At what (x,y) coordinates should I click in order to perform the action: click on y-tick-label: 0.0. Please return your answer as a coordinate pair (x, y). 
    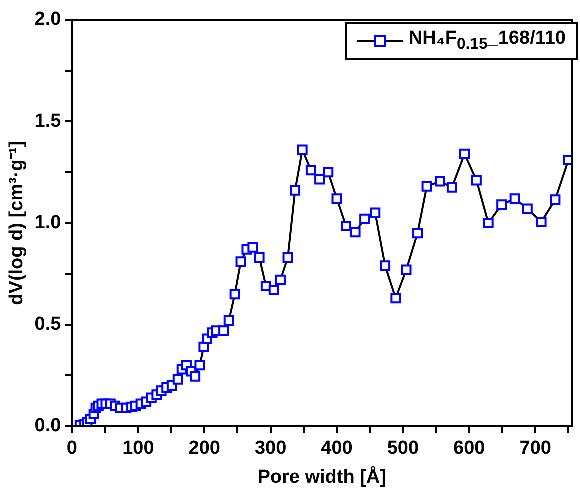
    Looking at the image, I should click on (48, 426).